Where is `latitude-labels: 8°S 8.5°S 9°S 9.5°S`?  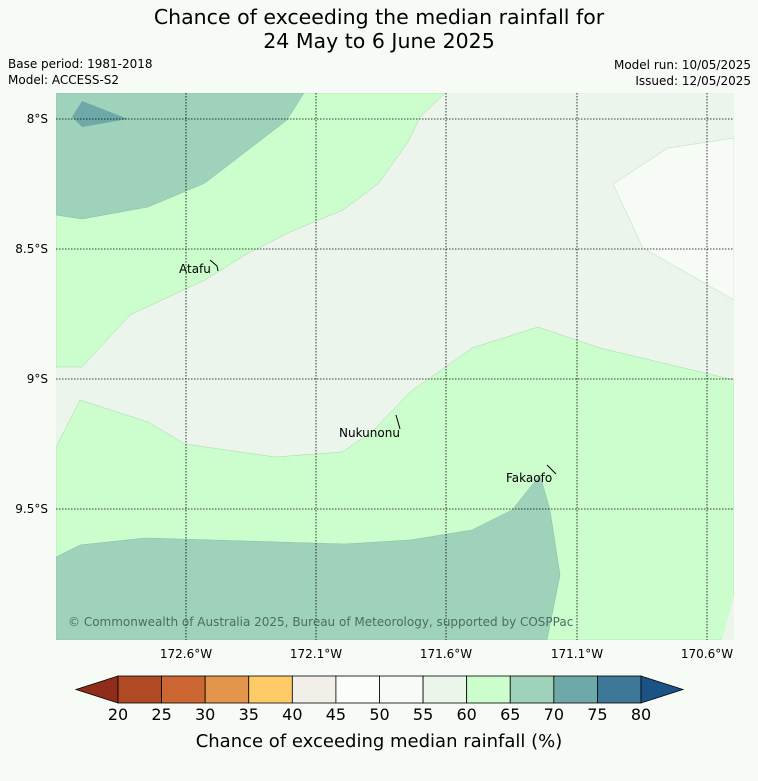 latitude-labels: 8°S 8.5°S 9°S 9.5°S is located at coordinates (31, 314).